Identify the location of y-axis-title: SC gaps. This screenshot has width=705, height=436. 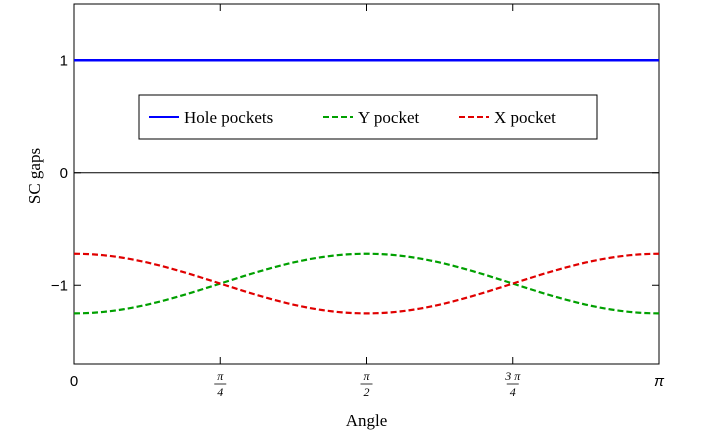
(34, 176).